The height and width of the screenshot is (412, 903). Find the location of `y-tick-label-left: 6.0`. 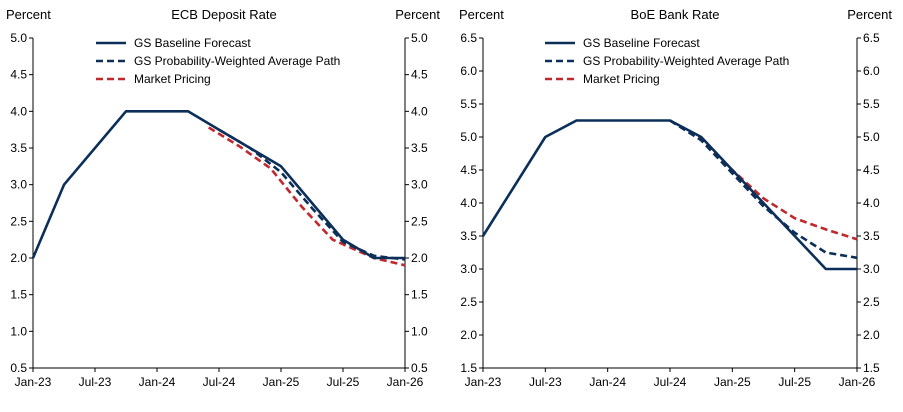

y-tick-label-left: 6.0 is located at coordinates (468, 71).